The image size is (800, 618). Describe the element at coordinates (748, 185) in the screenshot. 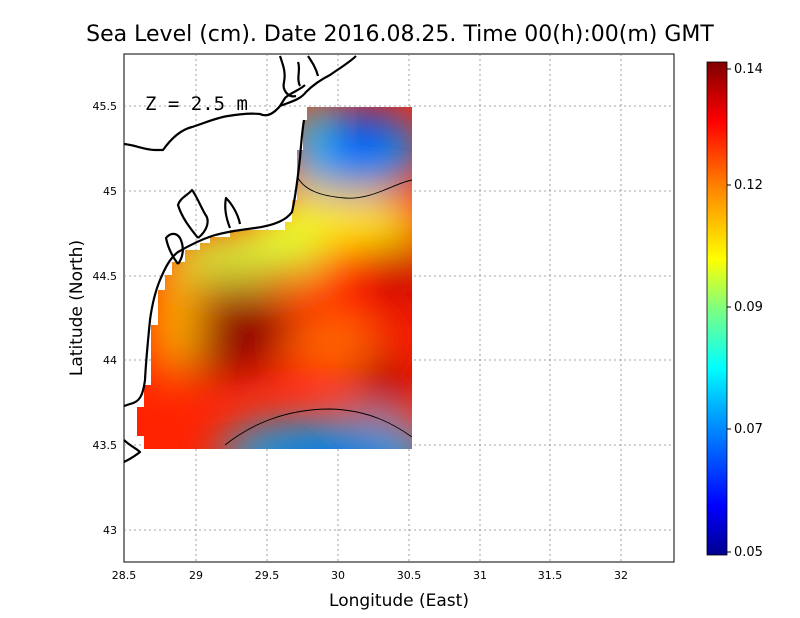

I see `colorbar-tick-label: 0.12` at that location.